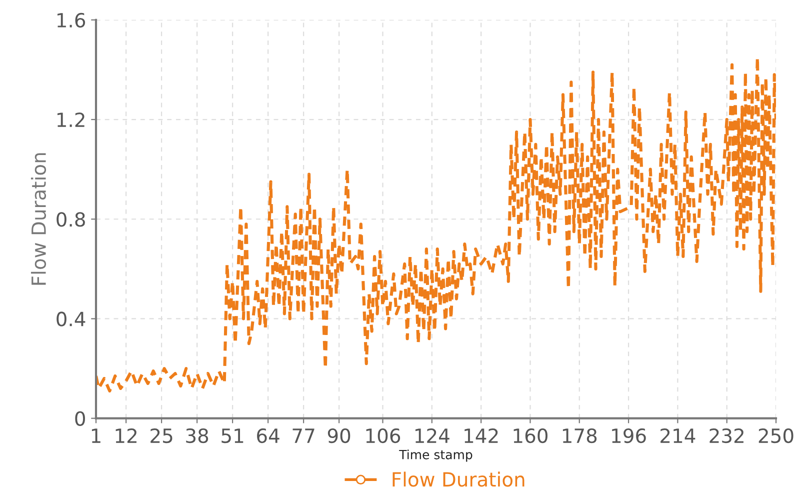 This screenshot has height=498, width=800. I want to click on x-tick-label: 25, so click(161, 436).